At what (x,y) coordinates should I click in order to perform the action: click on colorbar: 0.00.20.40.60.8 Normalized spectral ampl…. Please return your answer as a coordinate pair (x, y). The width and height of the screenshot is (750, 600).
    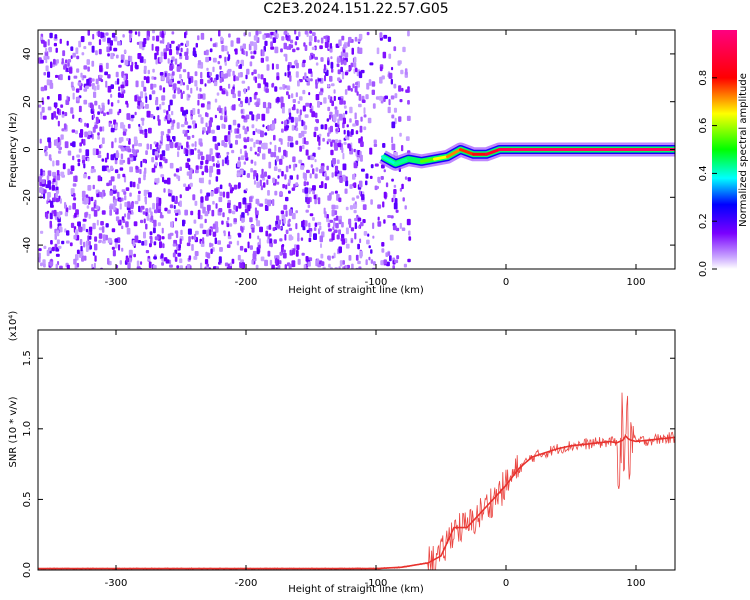
    Looking at the image, I should click on (723, 153).